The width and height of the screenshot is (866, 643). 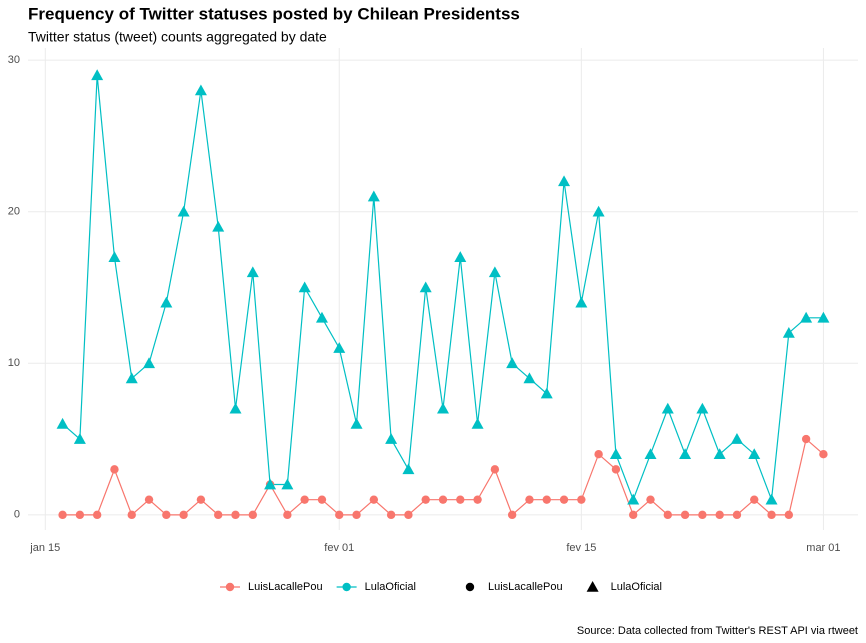 What do you see at coordinates (14, 363) in the screenshot?
I see `y-tick-label: 10` at bounding box center [14, 363].